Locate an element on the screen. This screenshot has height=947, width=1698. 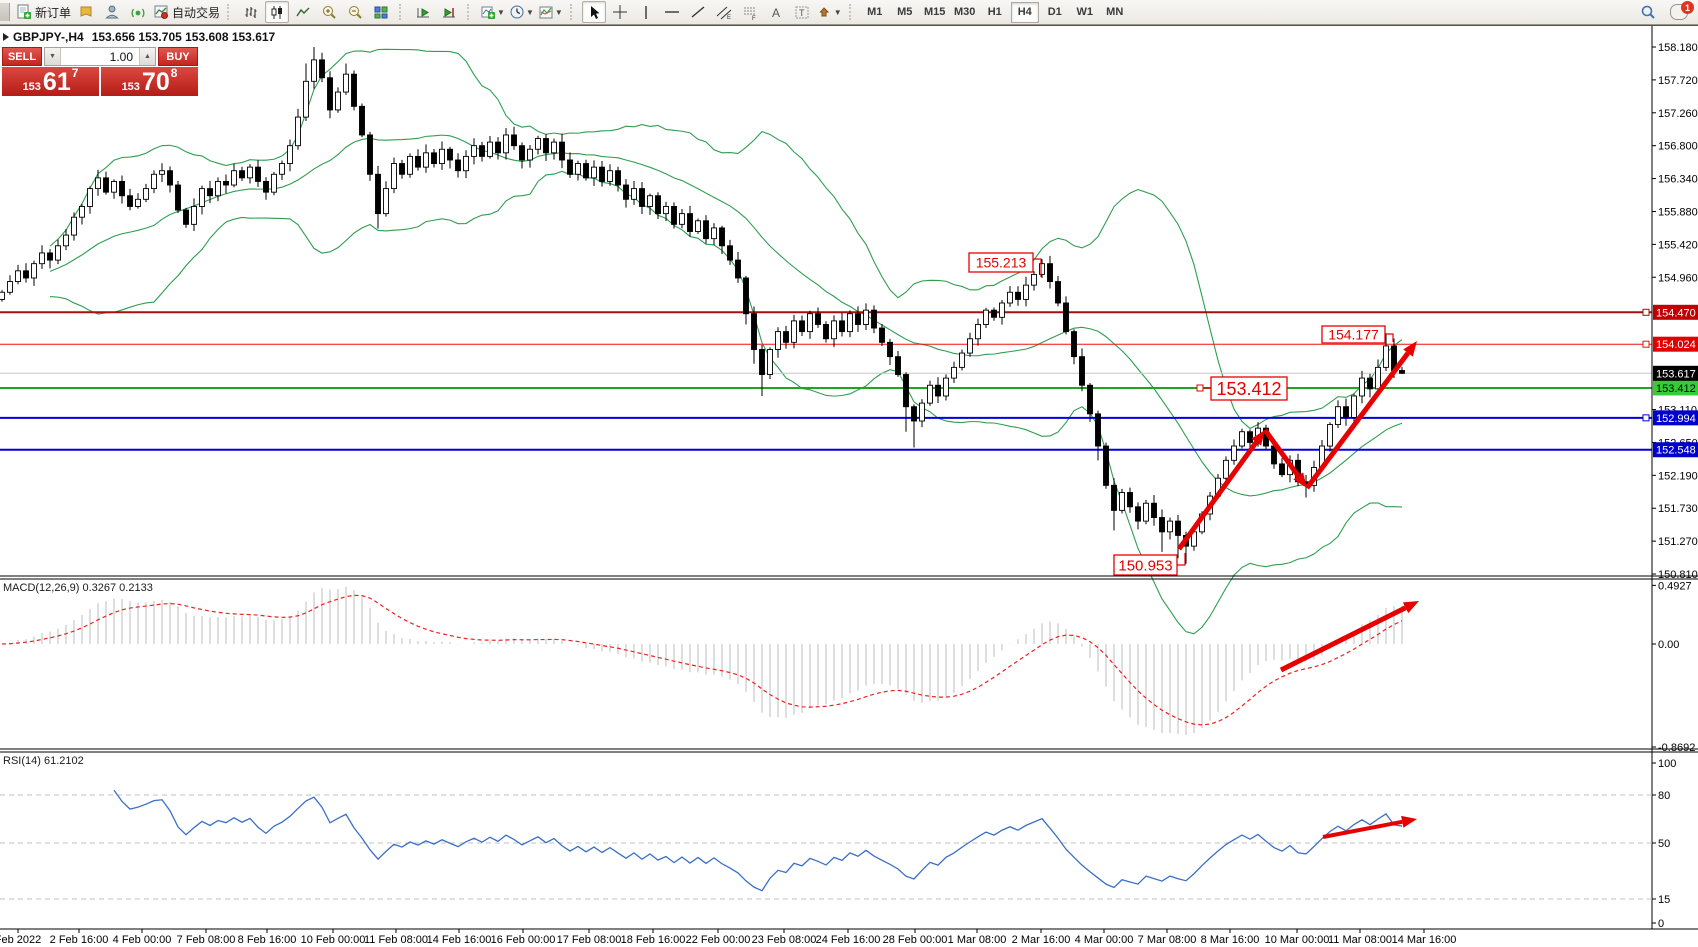
new-order-button: 新订单 is located at coordinates (43, 12).